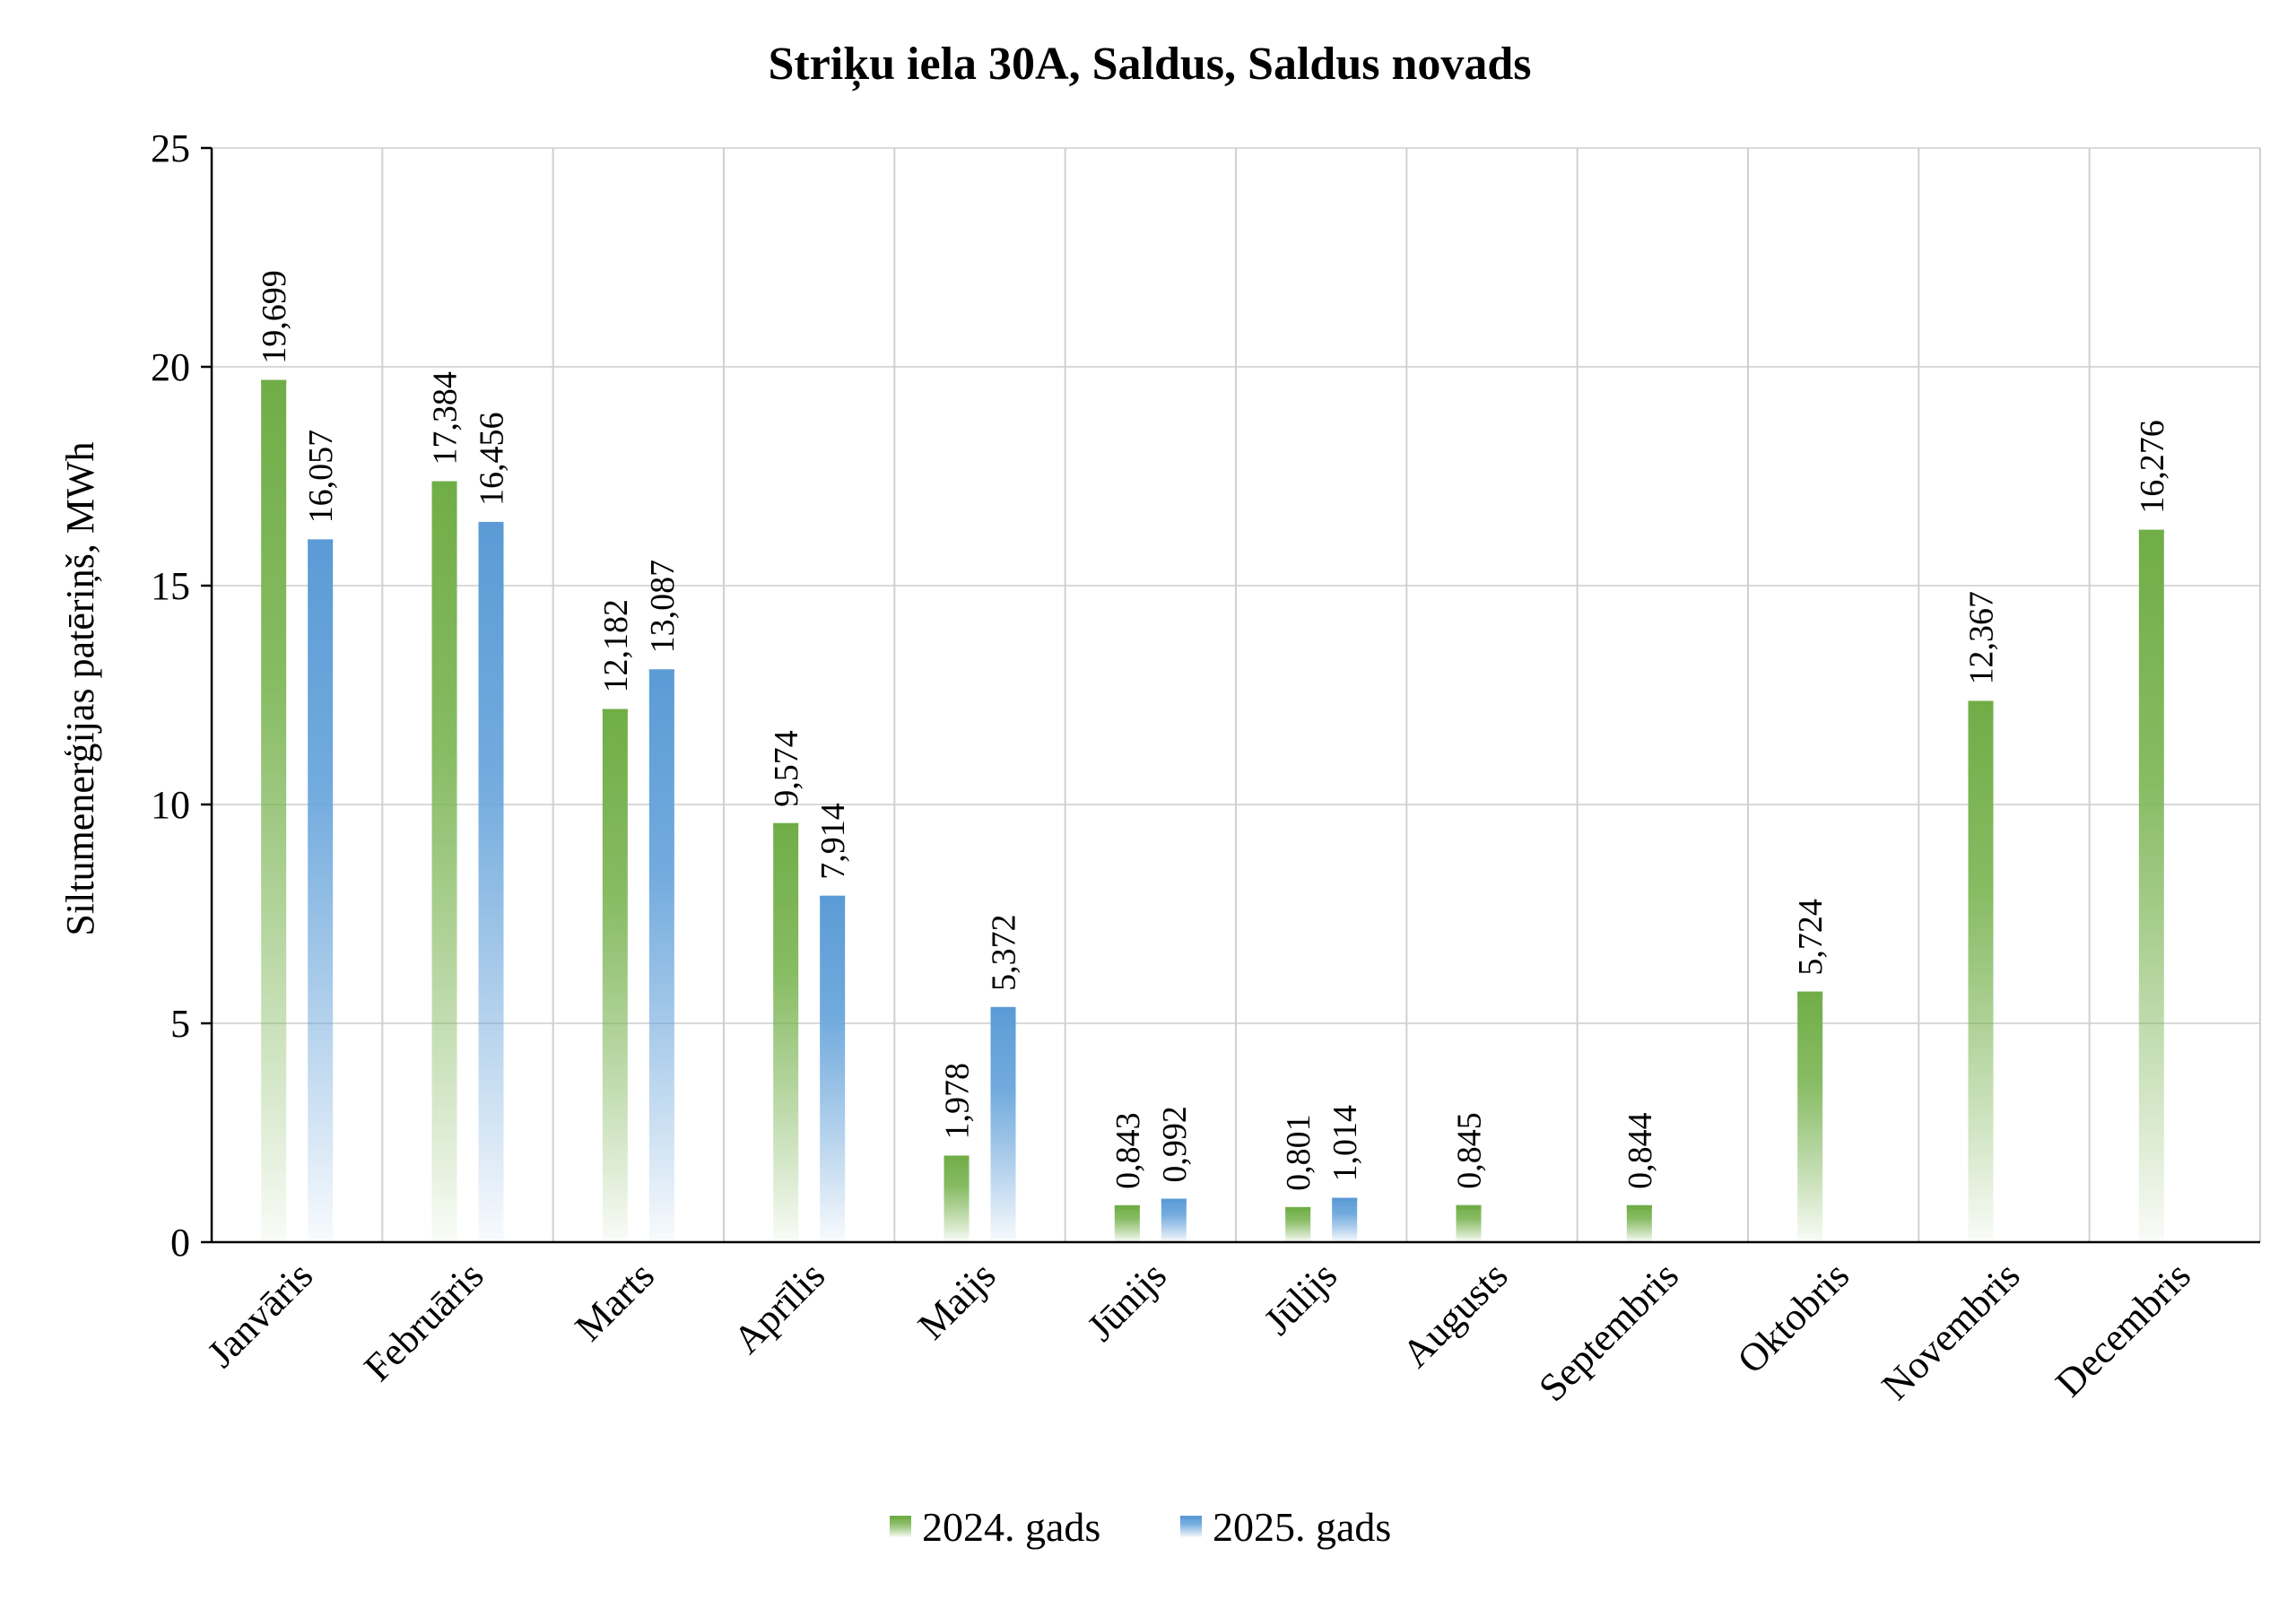 This screenshot has height=1600, width=2296. Describe the element at coordinates (1470, 1150) in the screenshot. I see `data-label: 0,845` at that location.